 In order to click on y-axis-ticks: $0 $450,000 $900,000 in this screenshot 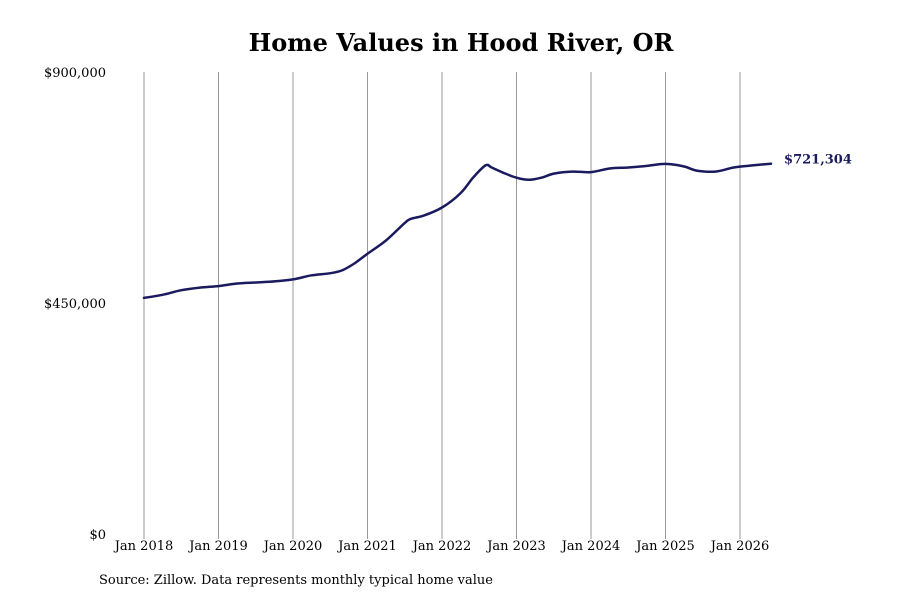, I will do `click(75, 304)`.